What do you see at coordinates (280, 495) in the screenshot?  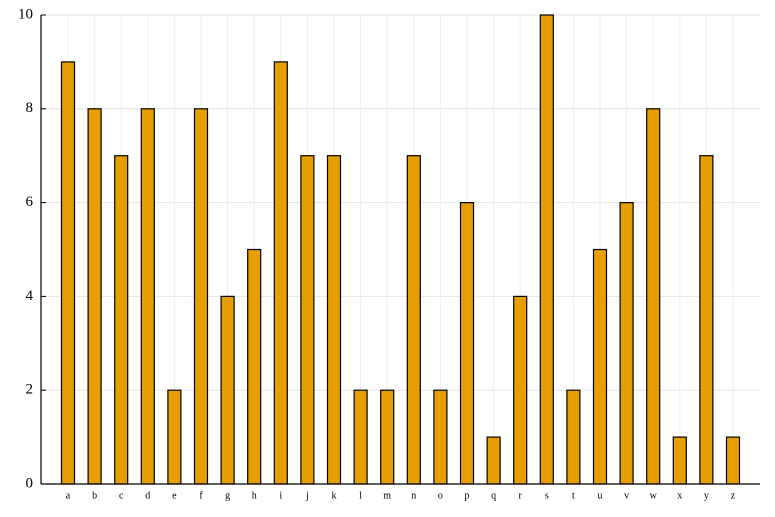 I see `x-tick-label: i` at bounding box center [280, 495].